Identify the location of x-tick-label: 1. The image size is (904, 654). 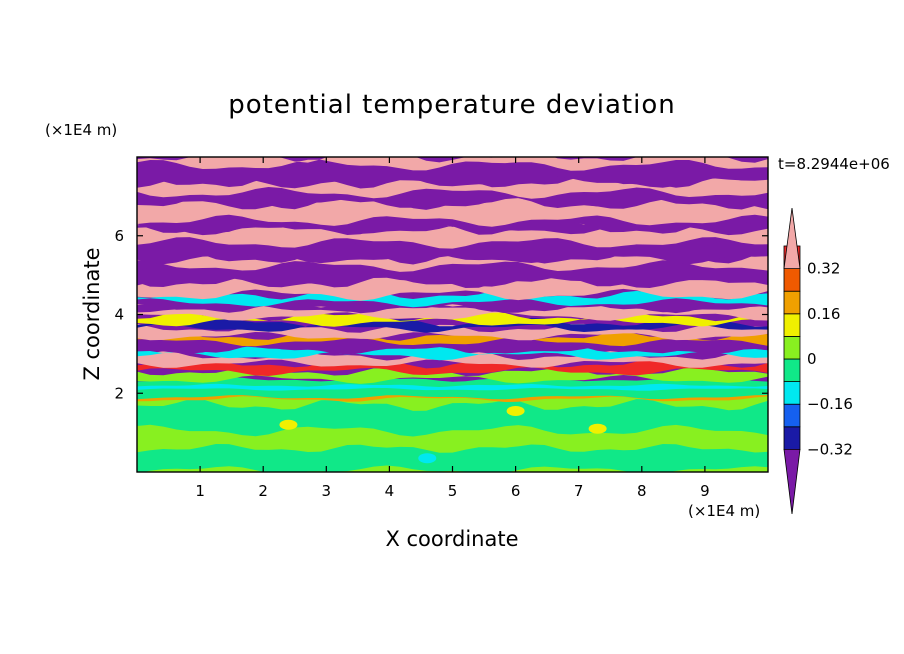
(200, 491).